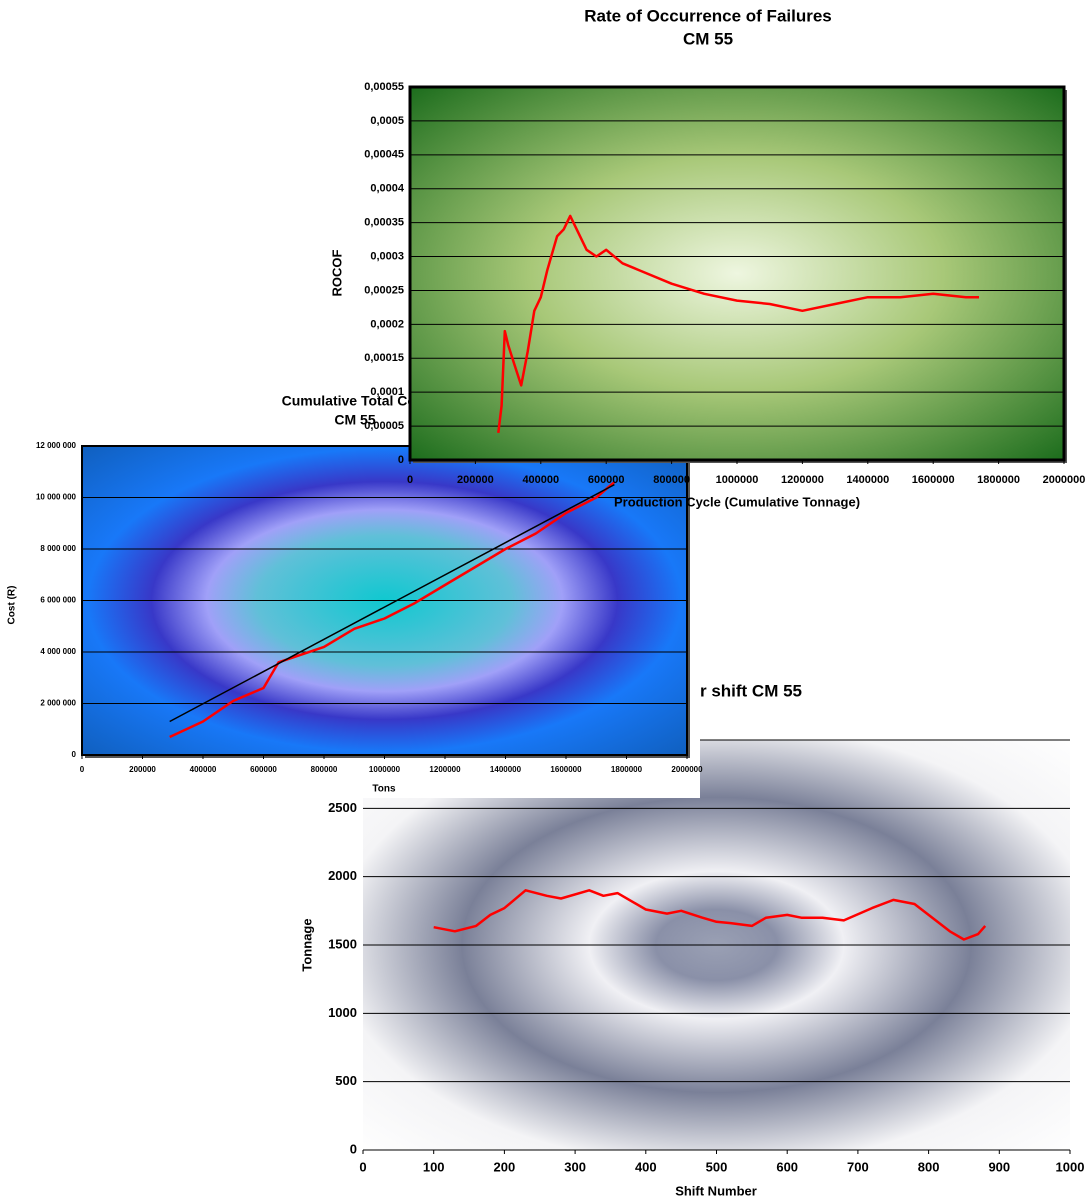  I want to click on y-tick-label: 6 000 000, so click(58, 600).